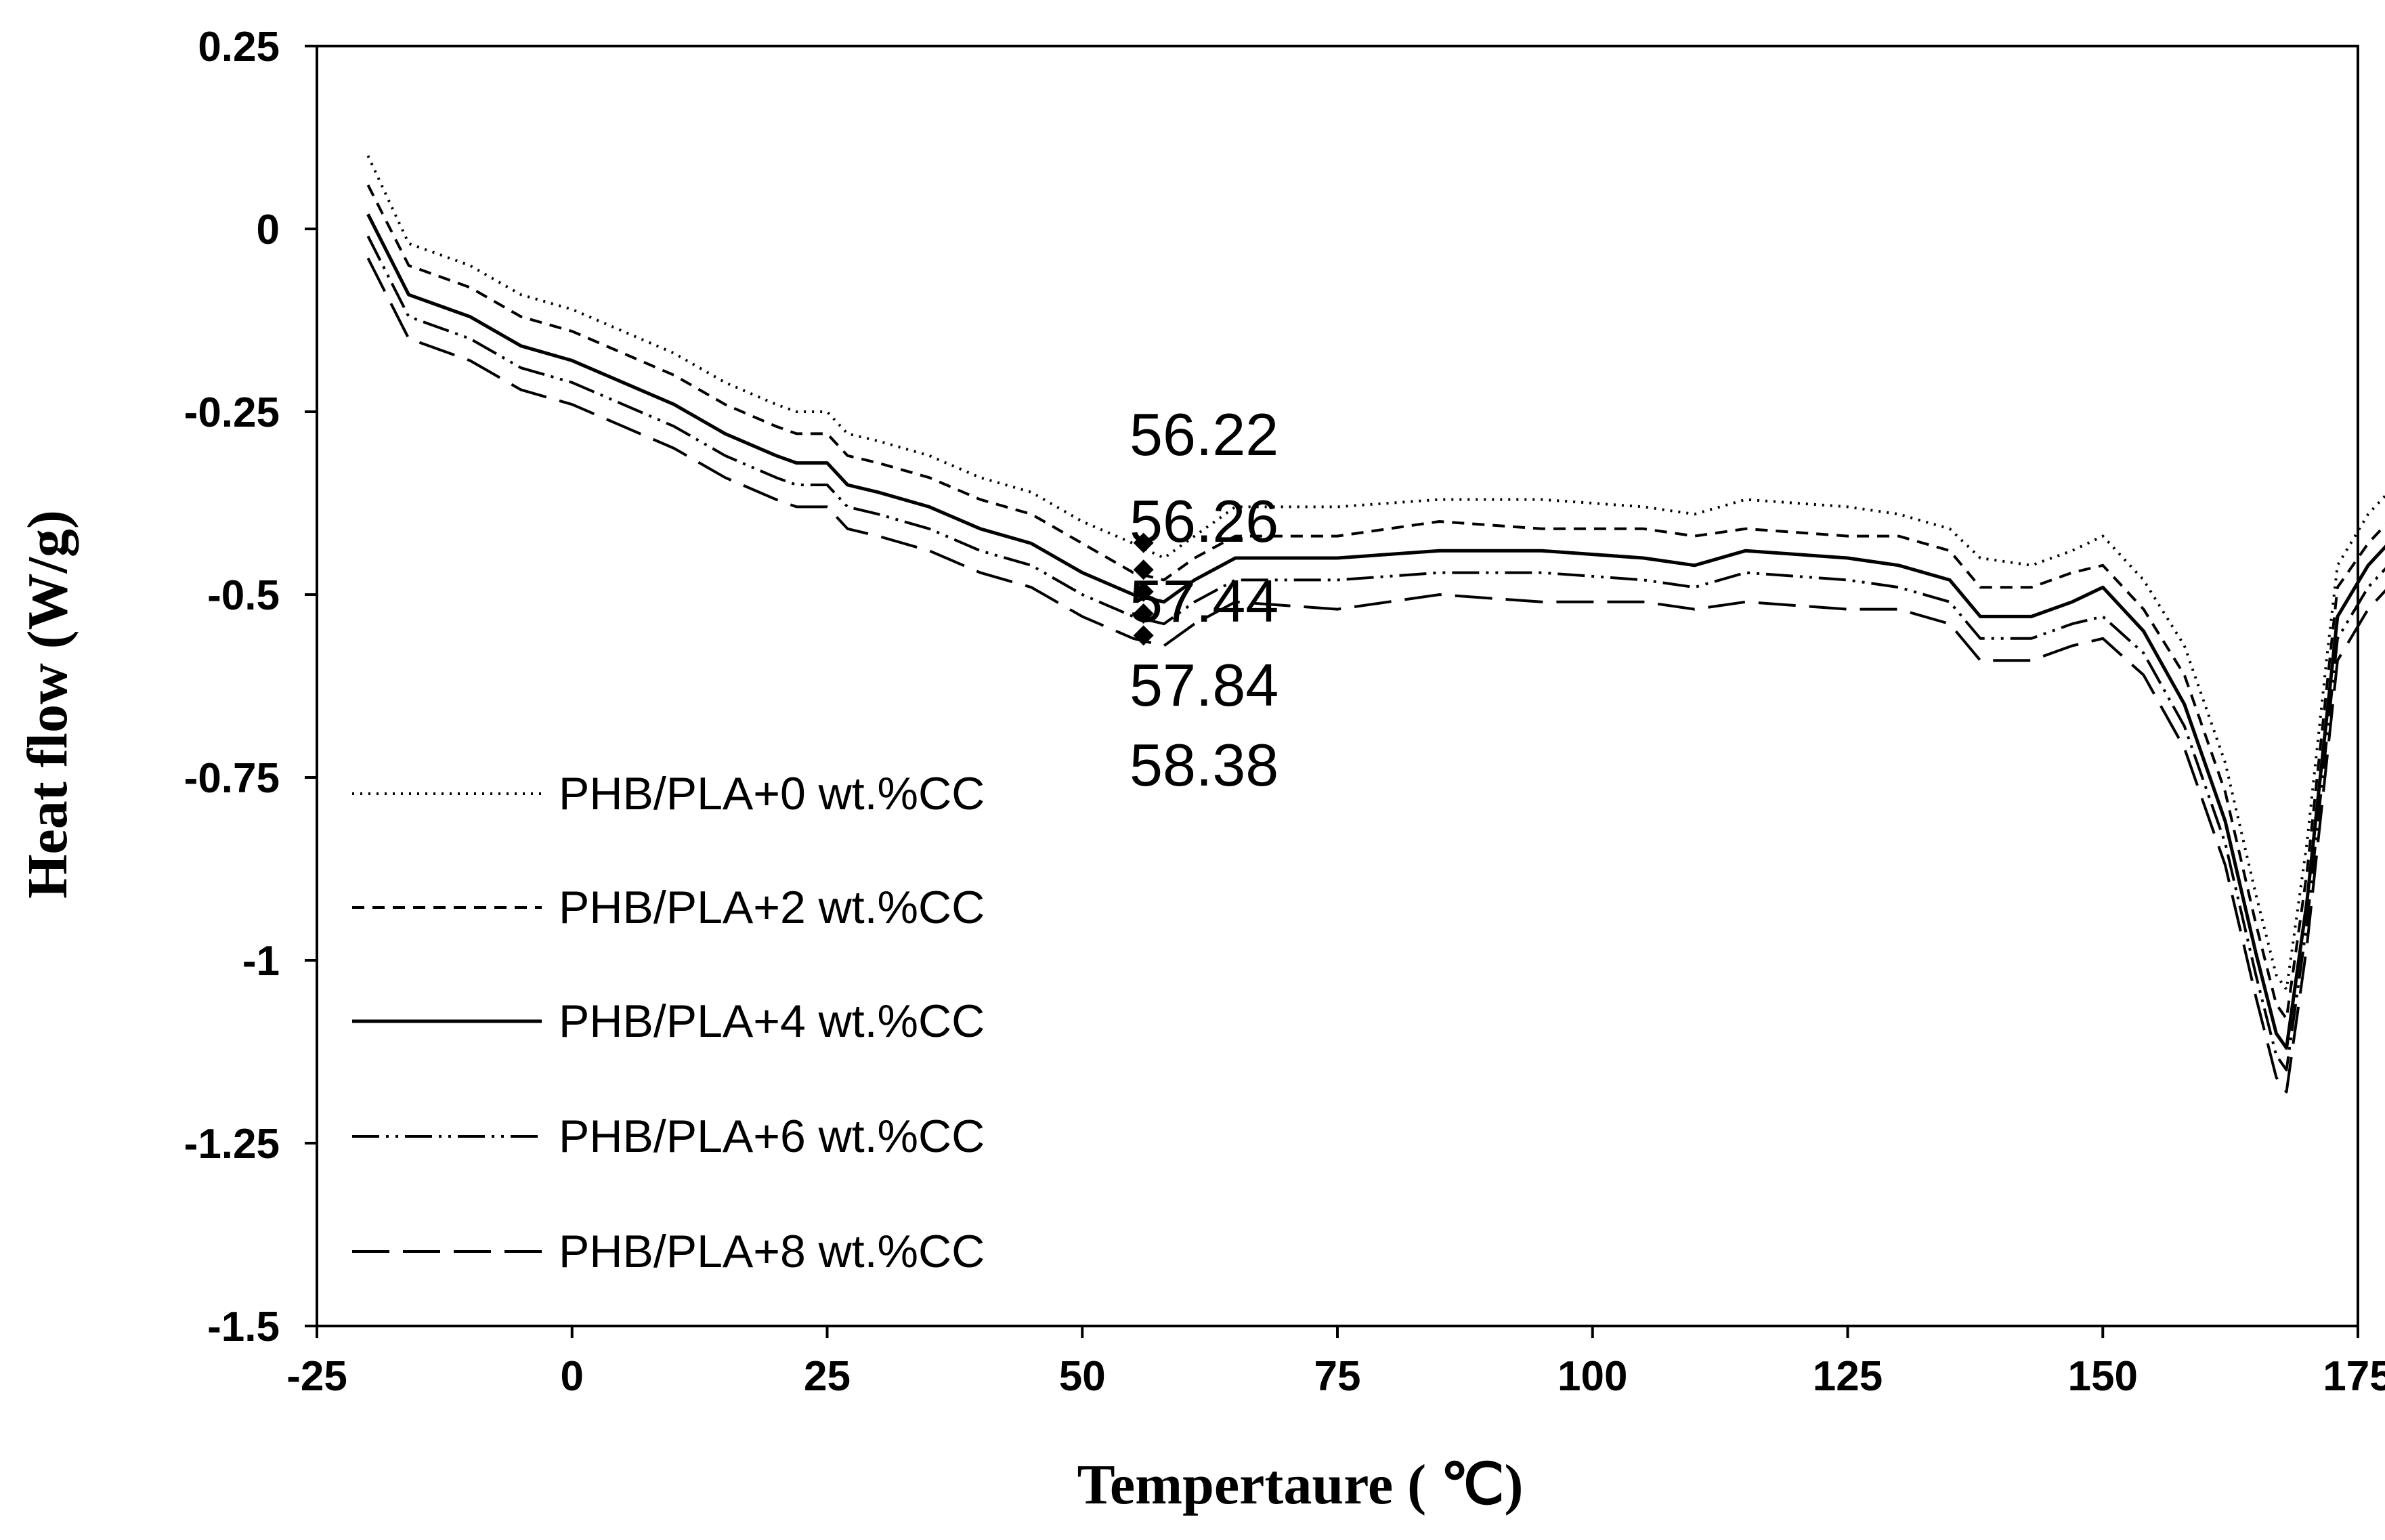 This screenshot has width=2385, height=1540. Describe the element at coordinates (232, 412) in the screenshot. I see `y-tick-label: -0.25` at that location.